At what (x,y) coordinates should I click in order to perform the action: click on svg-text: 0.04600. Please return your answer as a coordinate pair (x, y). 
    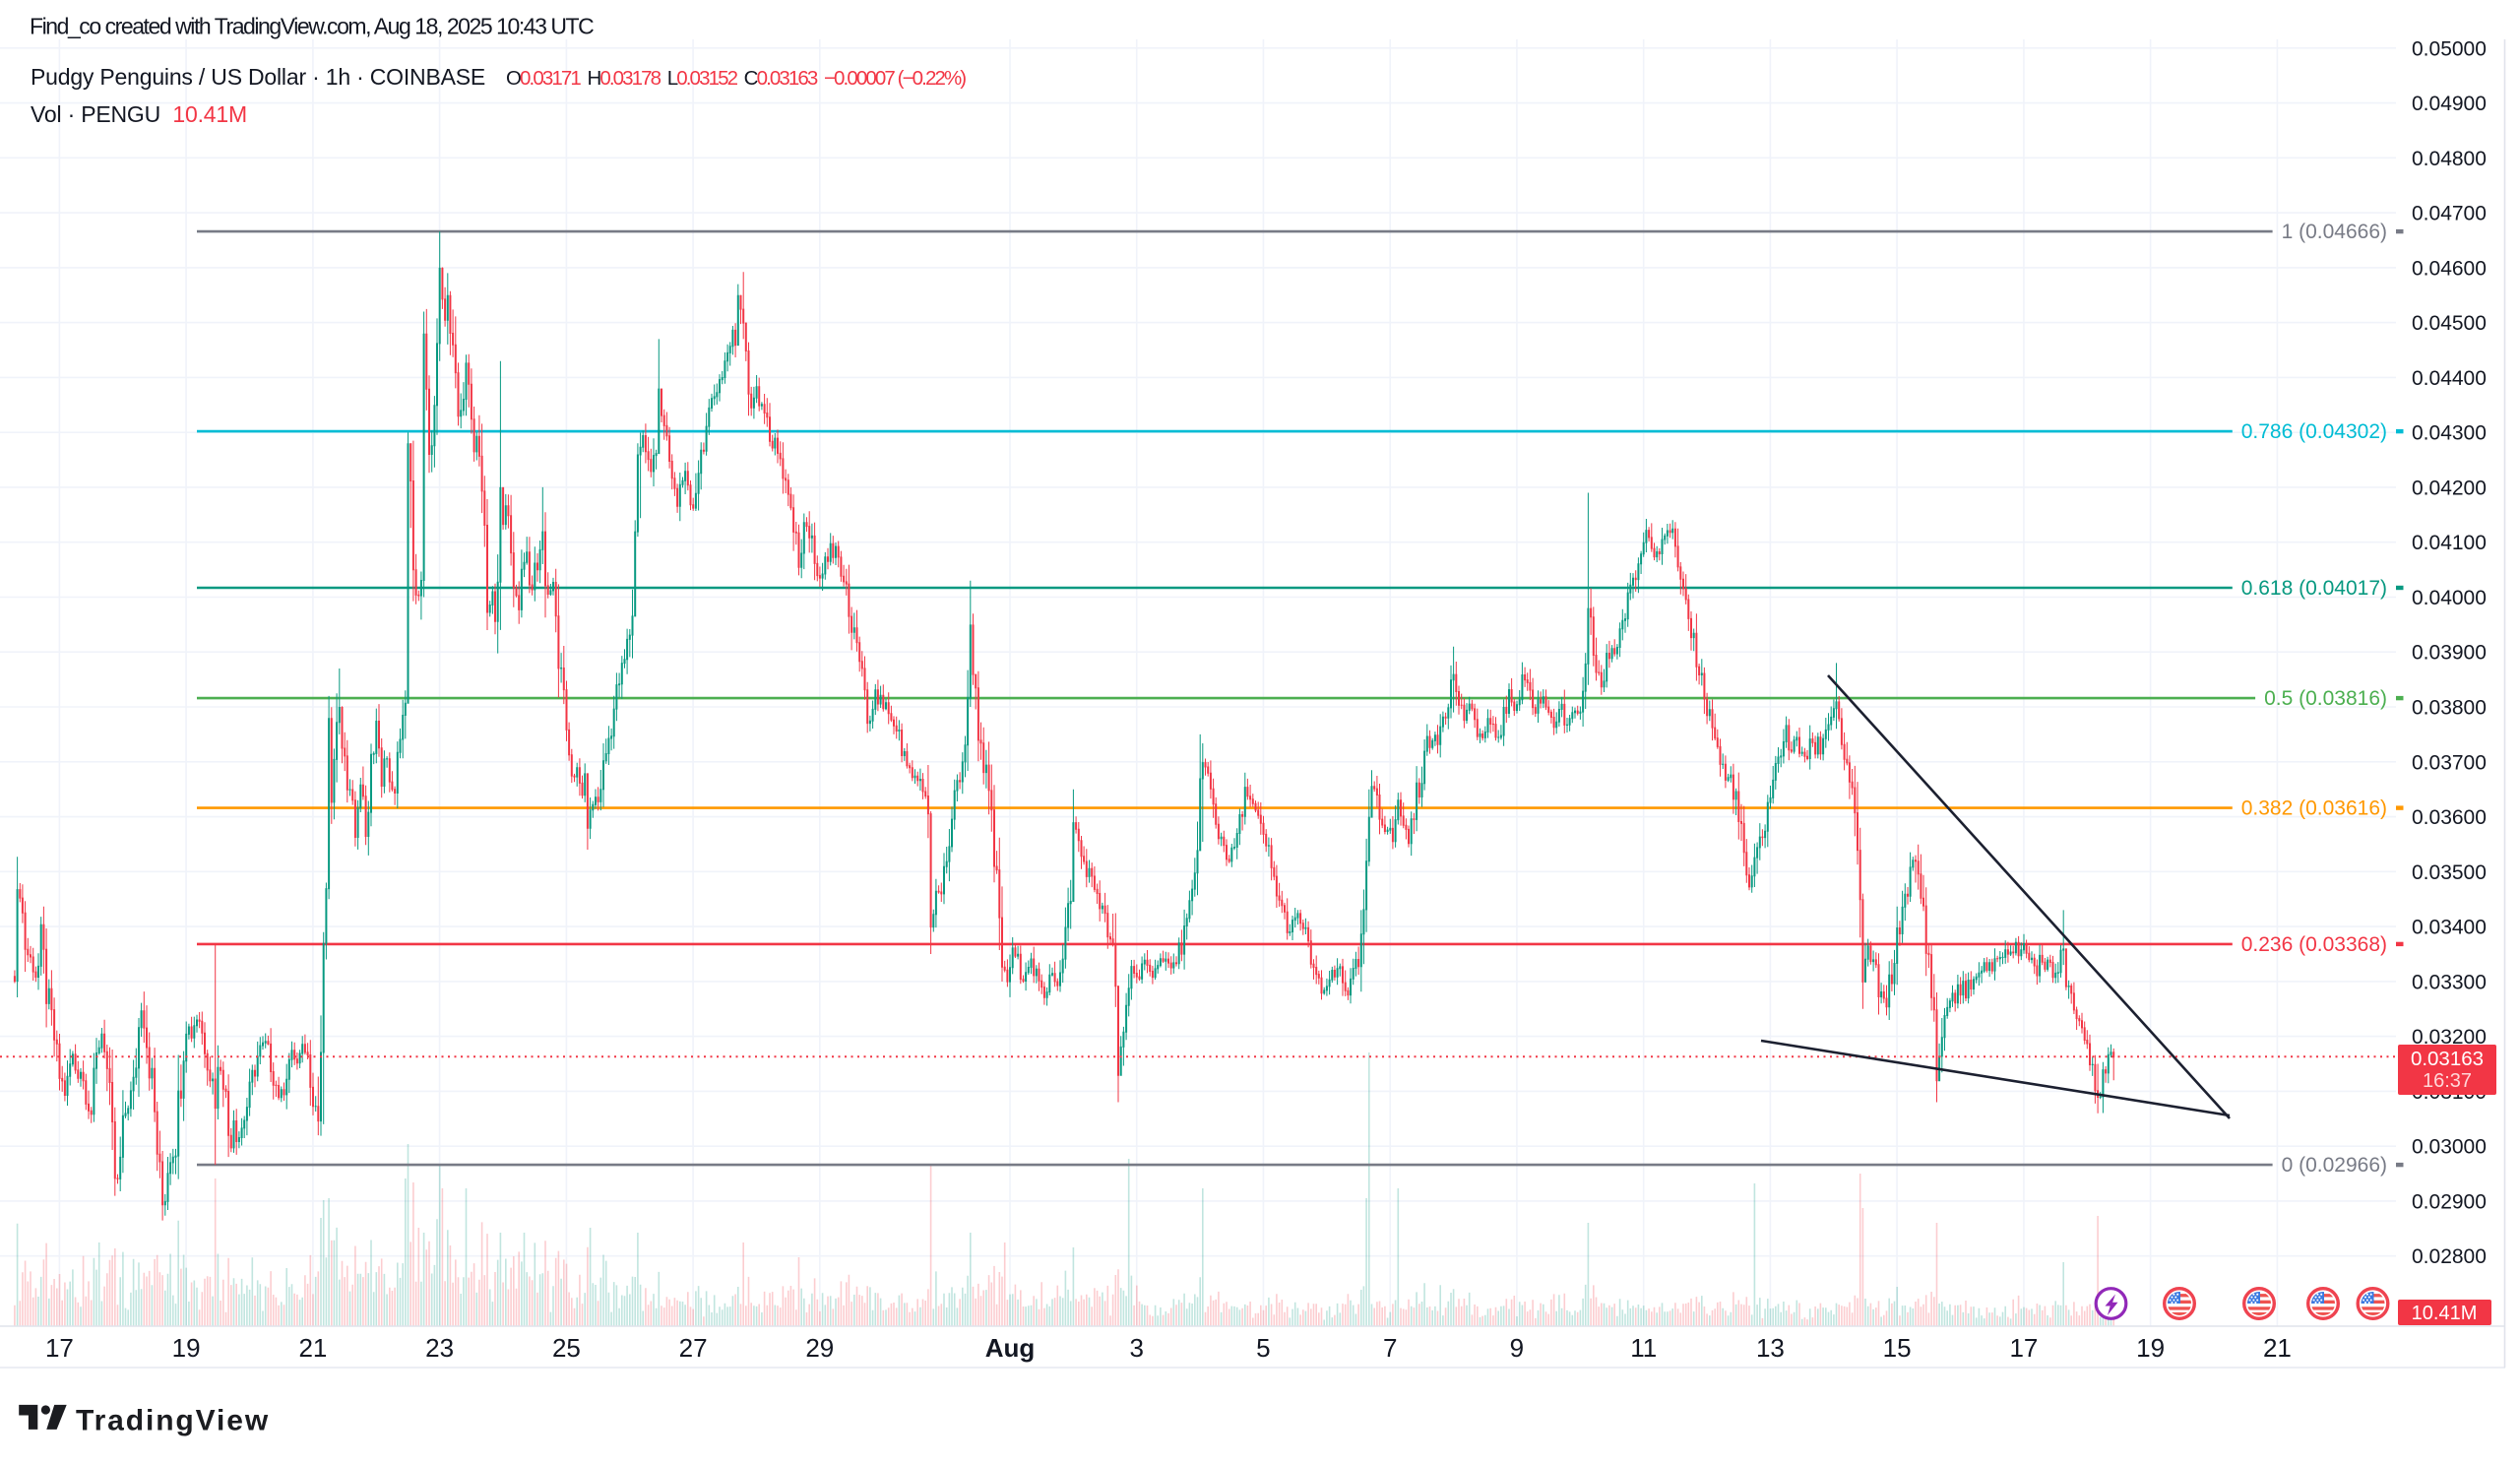
    Looking at the image, I should click on (2449, 268).